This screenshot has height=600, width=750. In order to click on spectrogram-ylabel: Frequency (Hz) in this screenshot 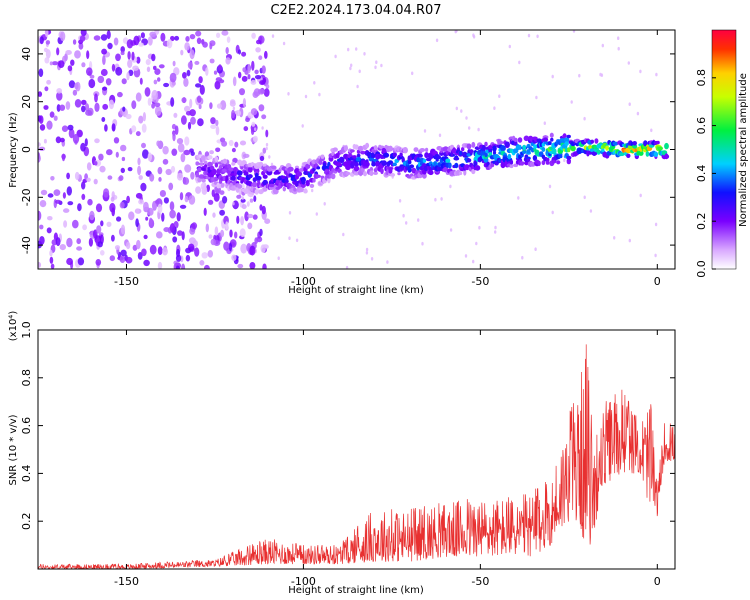, I will do `click(13, 150)`.